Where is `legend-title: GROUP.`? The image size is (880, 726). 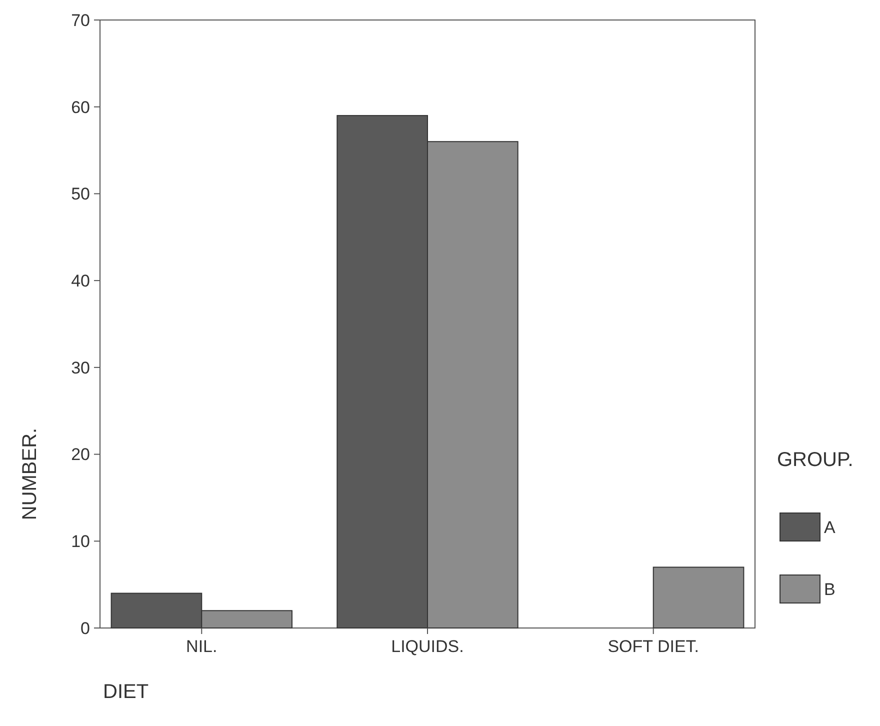
legend-title: GROUP. is located at coordinates (815, 460).